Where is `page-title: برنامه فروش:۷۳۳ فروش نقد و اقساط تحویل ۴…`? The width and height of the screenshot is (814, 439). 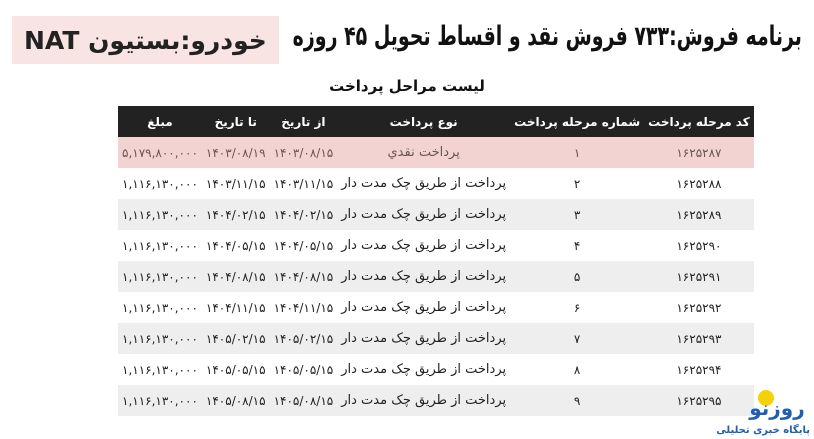 page-title: برنامه فروش:۷۳۳ فروش نقد و اقساط تحویل ۴… is located at coordinates (547, 36).